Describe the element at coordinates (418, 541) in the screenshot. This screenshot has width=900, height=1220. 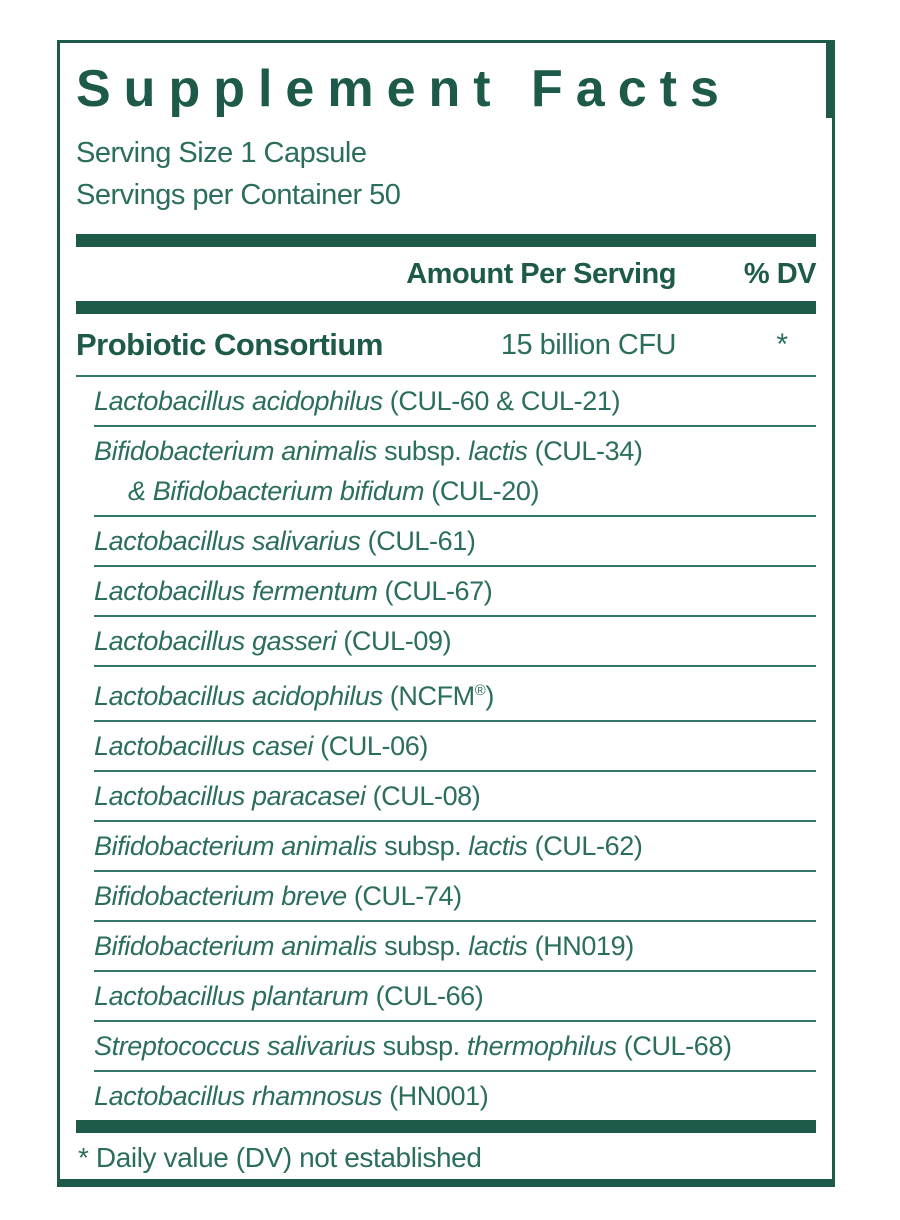
I see `strain-code: (CUL-61)` at that location.